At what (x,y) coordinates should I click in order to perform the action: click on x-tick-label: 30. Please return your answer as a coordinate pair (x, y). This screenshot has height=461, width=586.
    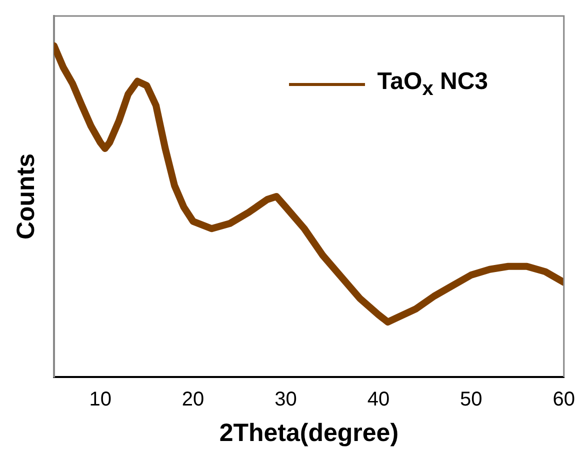
    Looking at the image, I should click on (285, 399).